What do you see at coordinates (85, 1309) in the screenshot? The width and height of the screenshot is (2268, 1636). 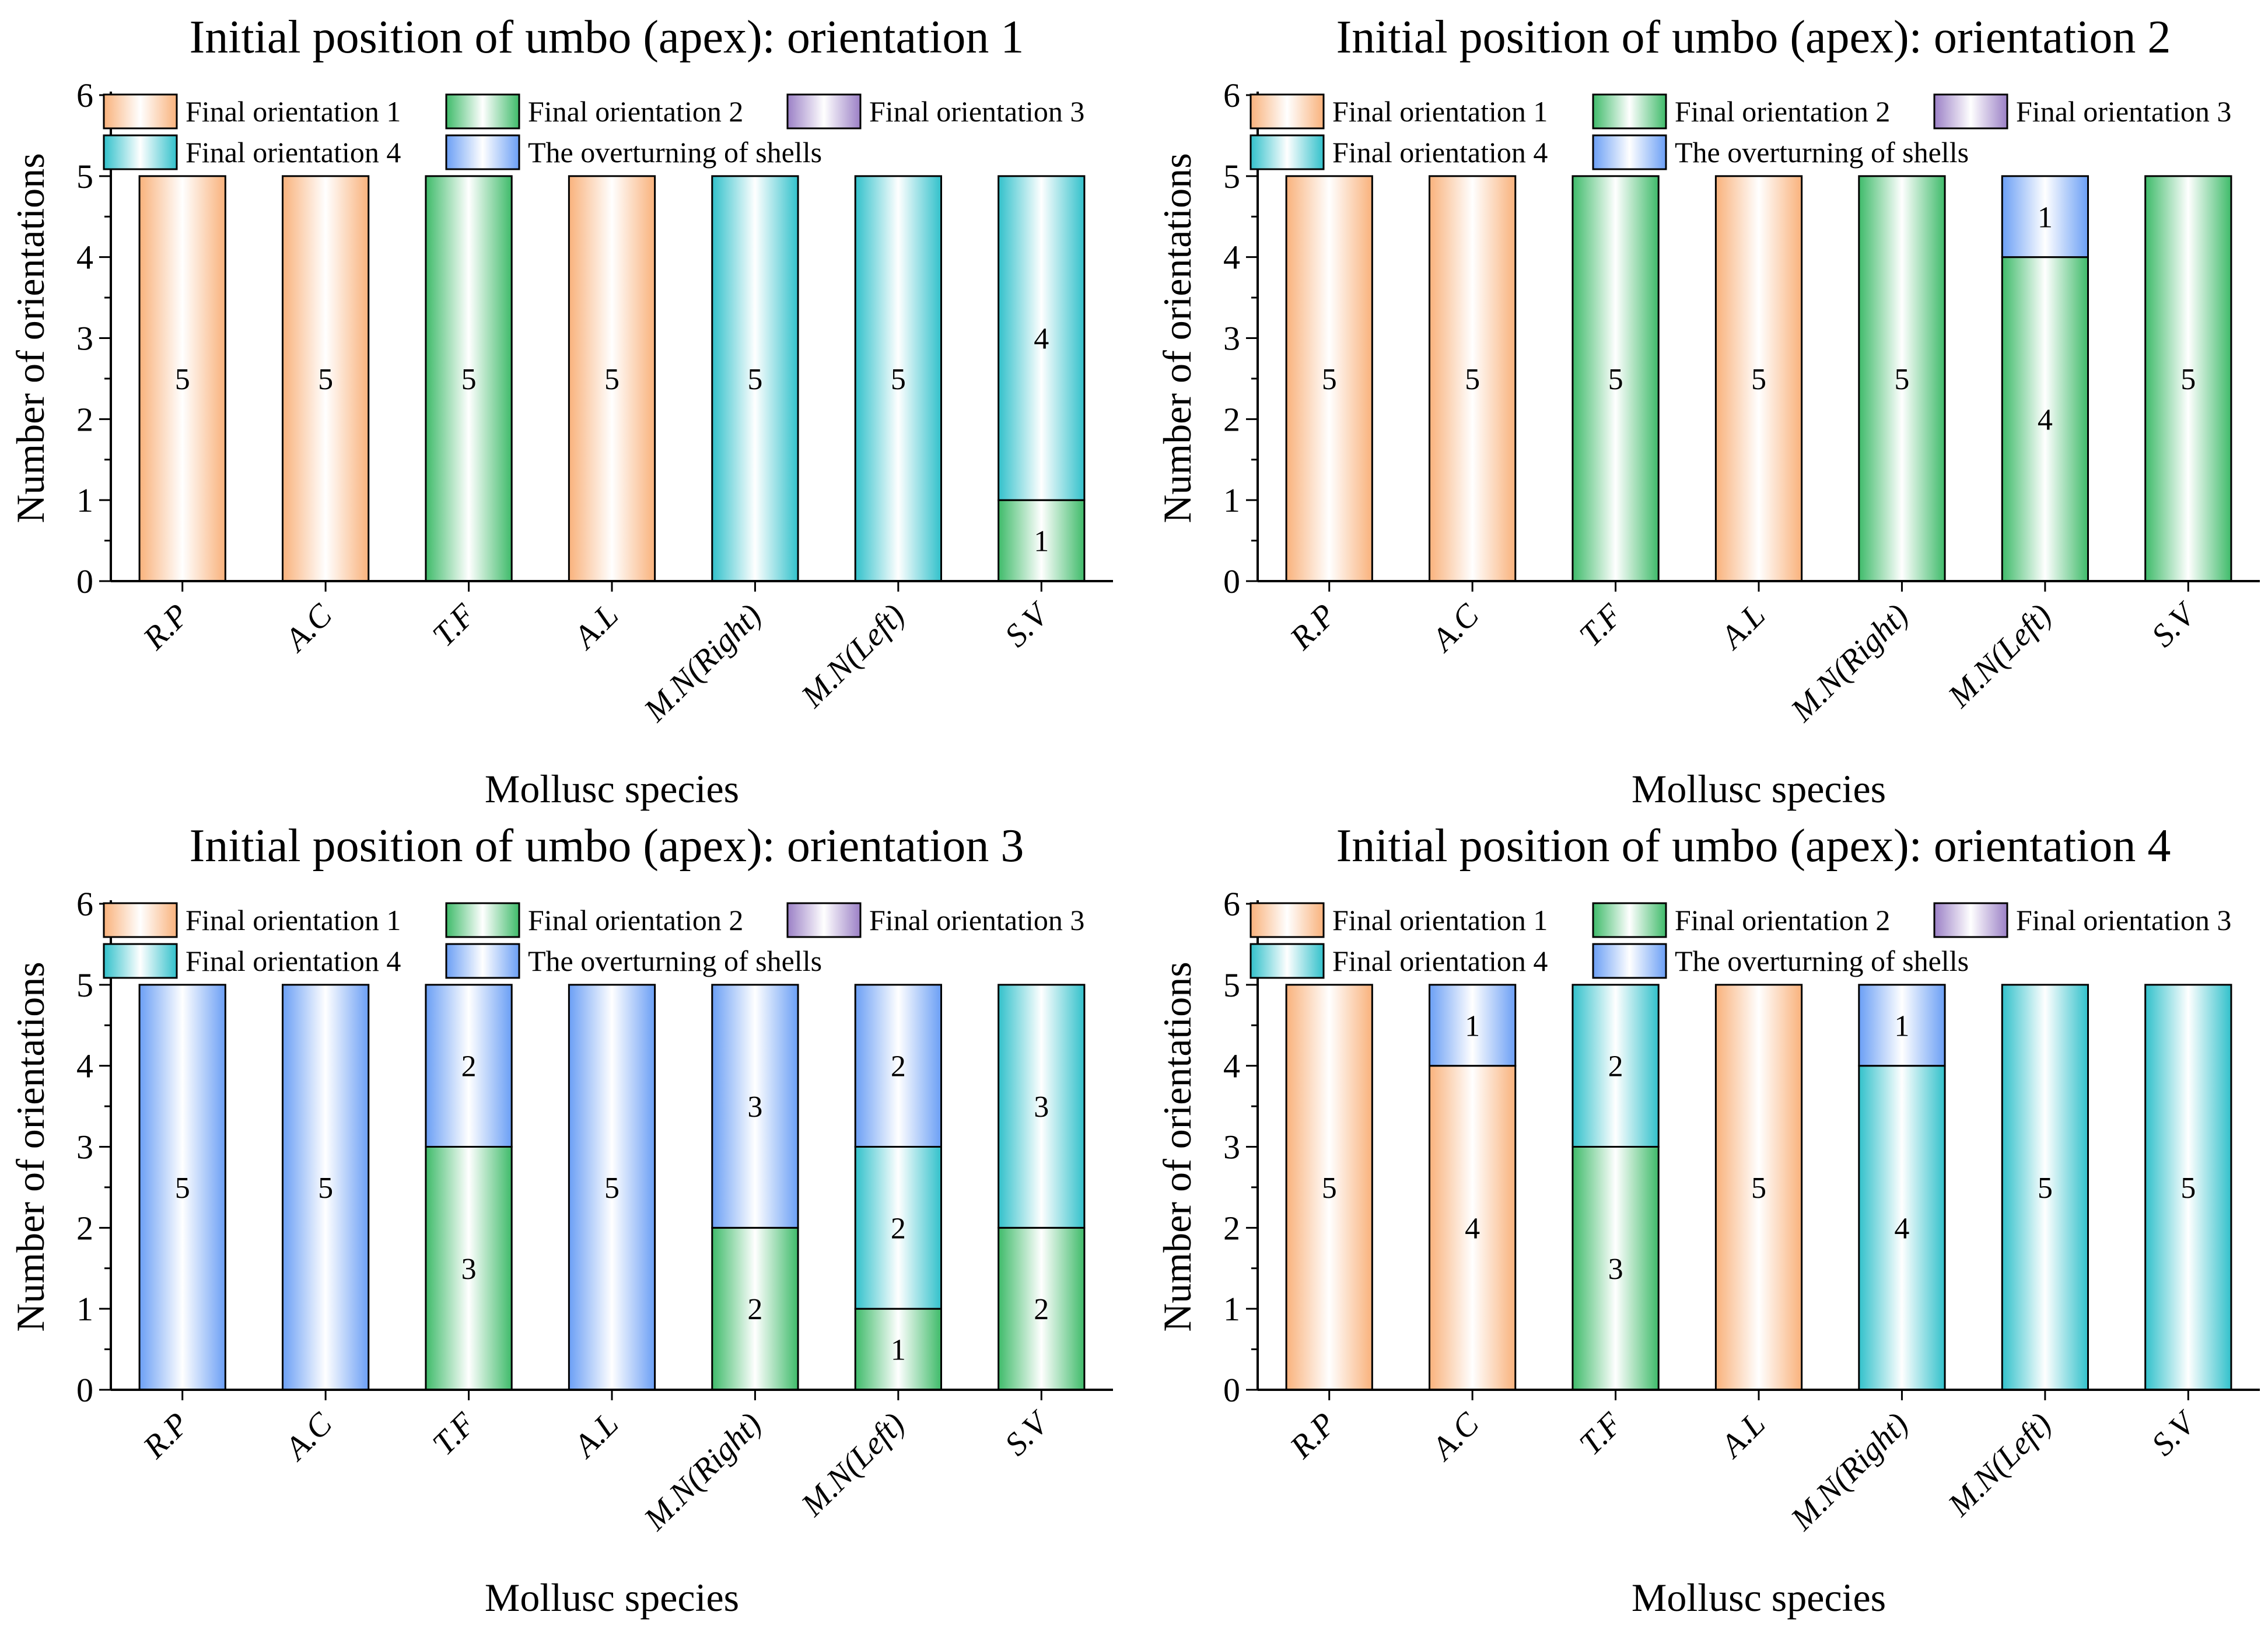 I see `y-tick-label: 1` at bounding box center [85, 1309].